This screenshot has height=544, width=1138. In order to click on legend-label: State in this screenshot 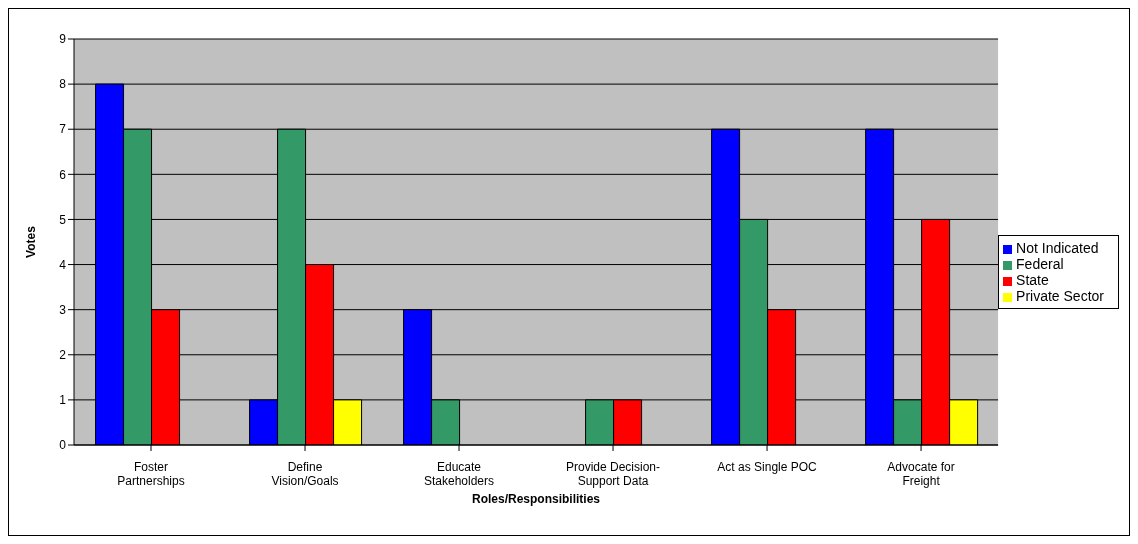, I will do `click(1032, 280)`.